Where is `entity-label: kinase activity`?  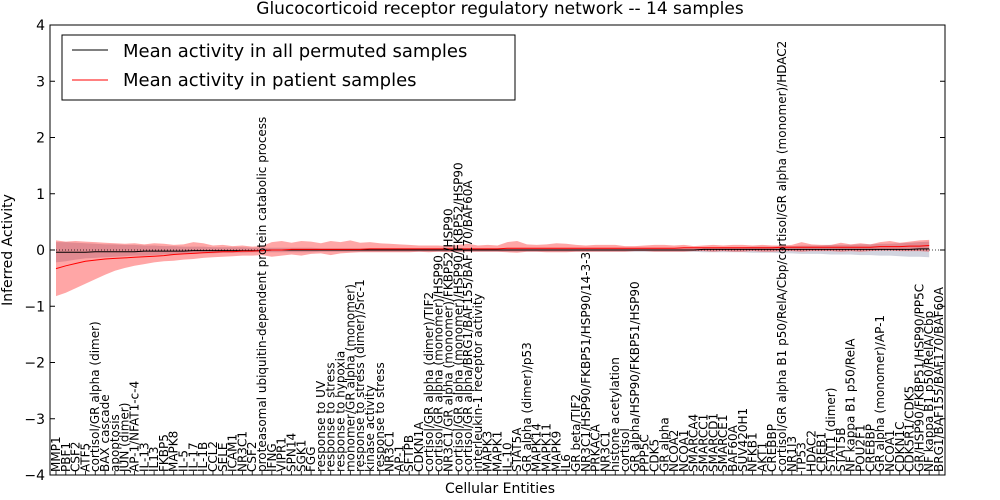 entity-label: kinase activity is located at coordinates (370, 428).